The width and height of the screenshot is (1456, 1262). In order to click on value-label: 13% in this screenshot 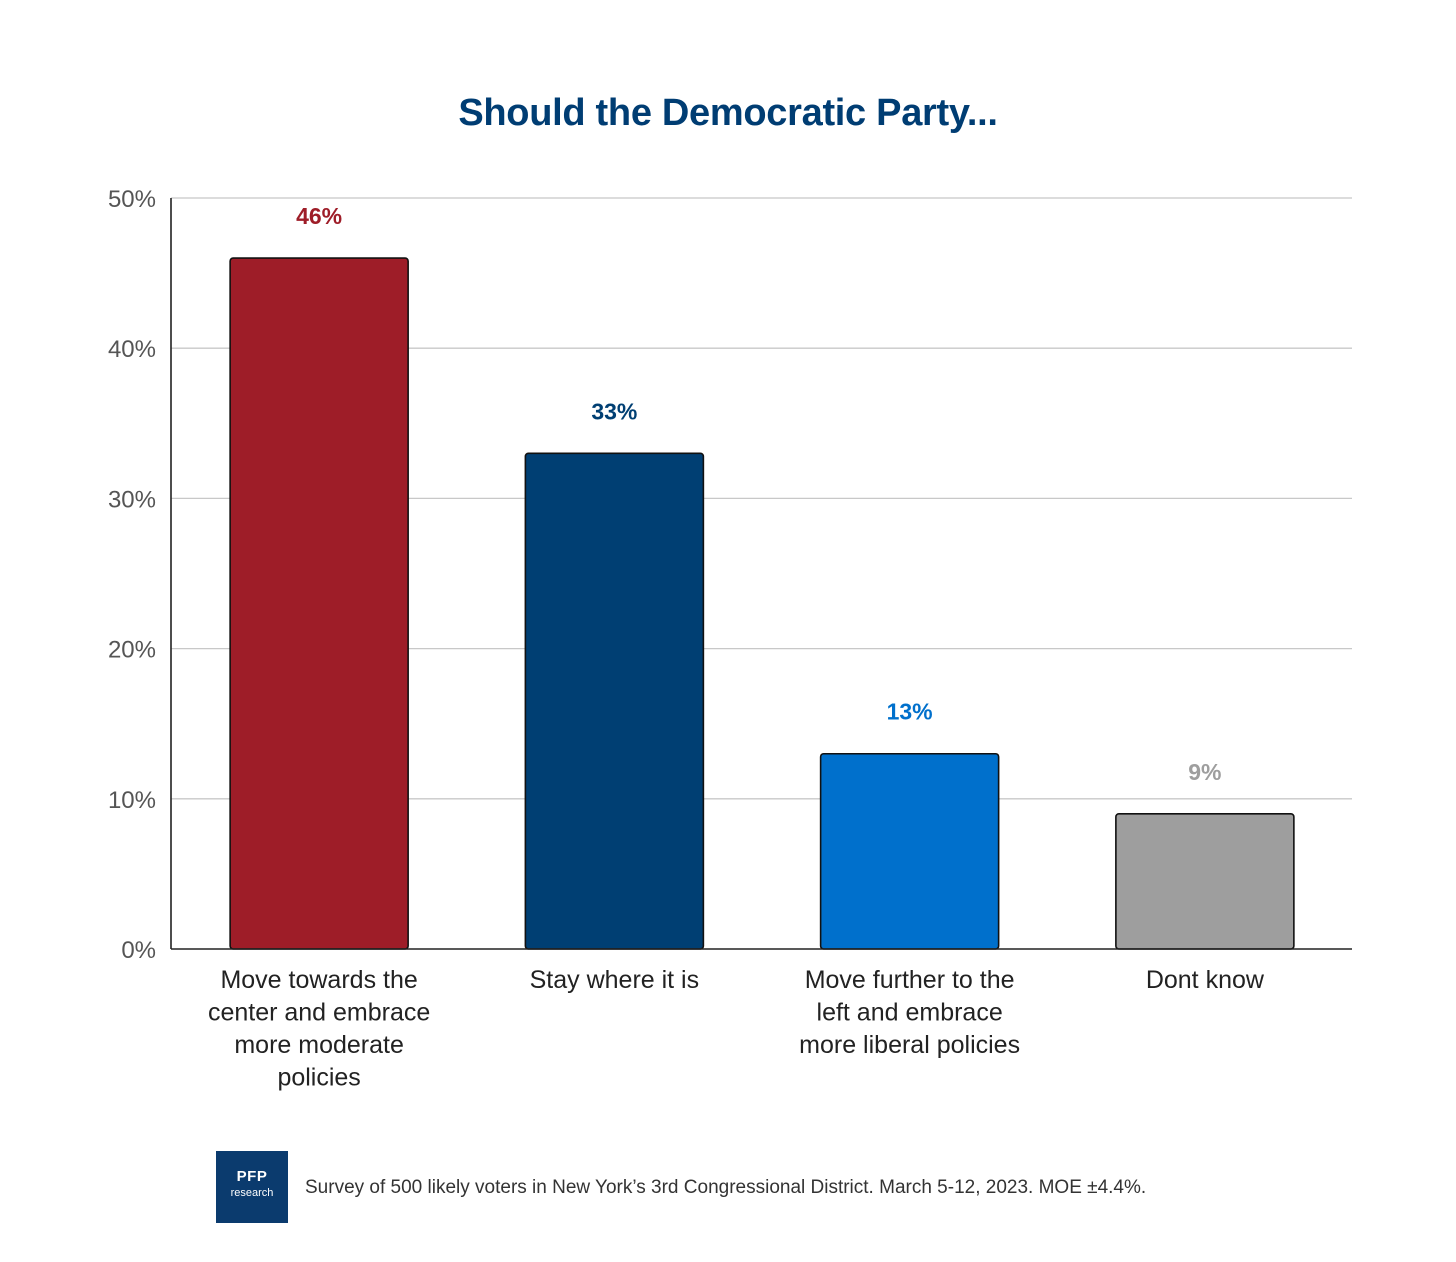, I will do `click(910, 712)`.